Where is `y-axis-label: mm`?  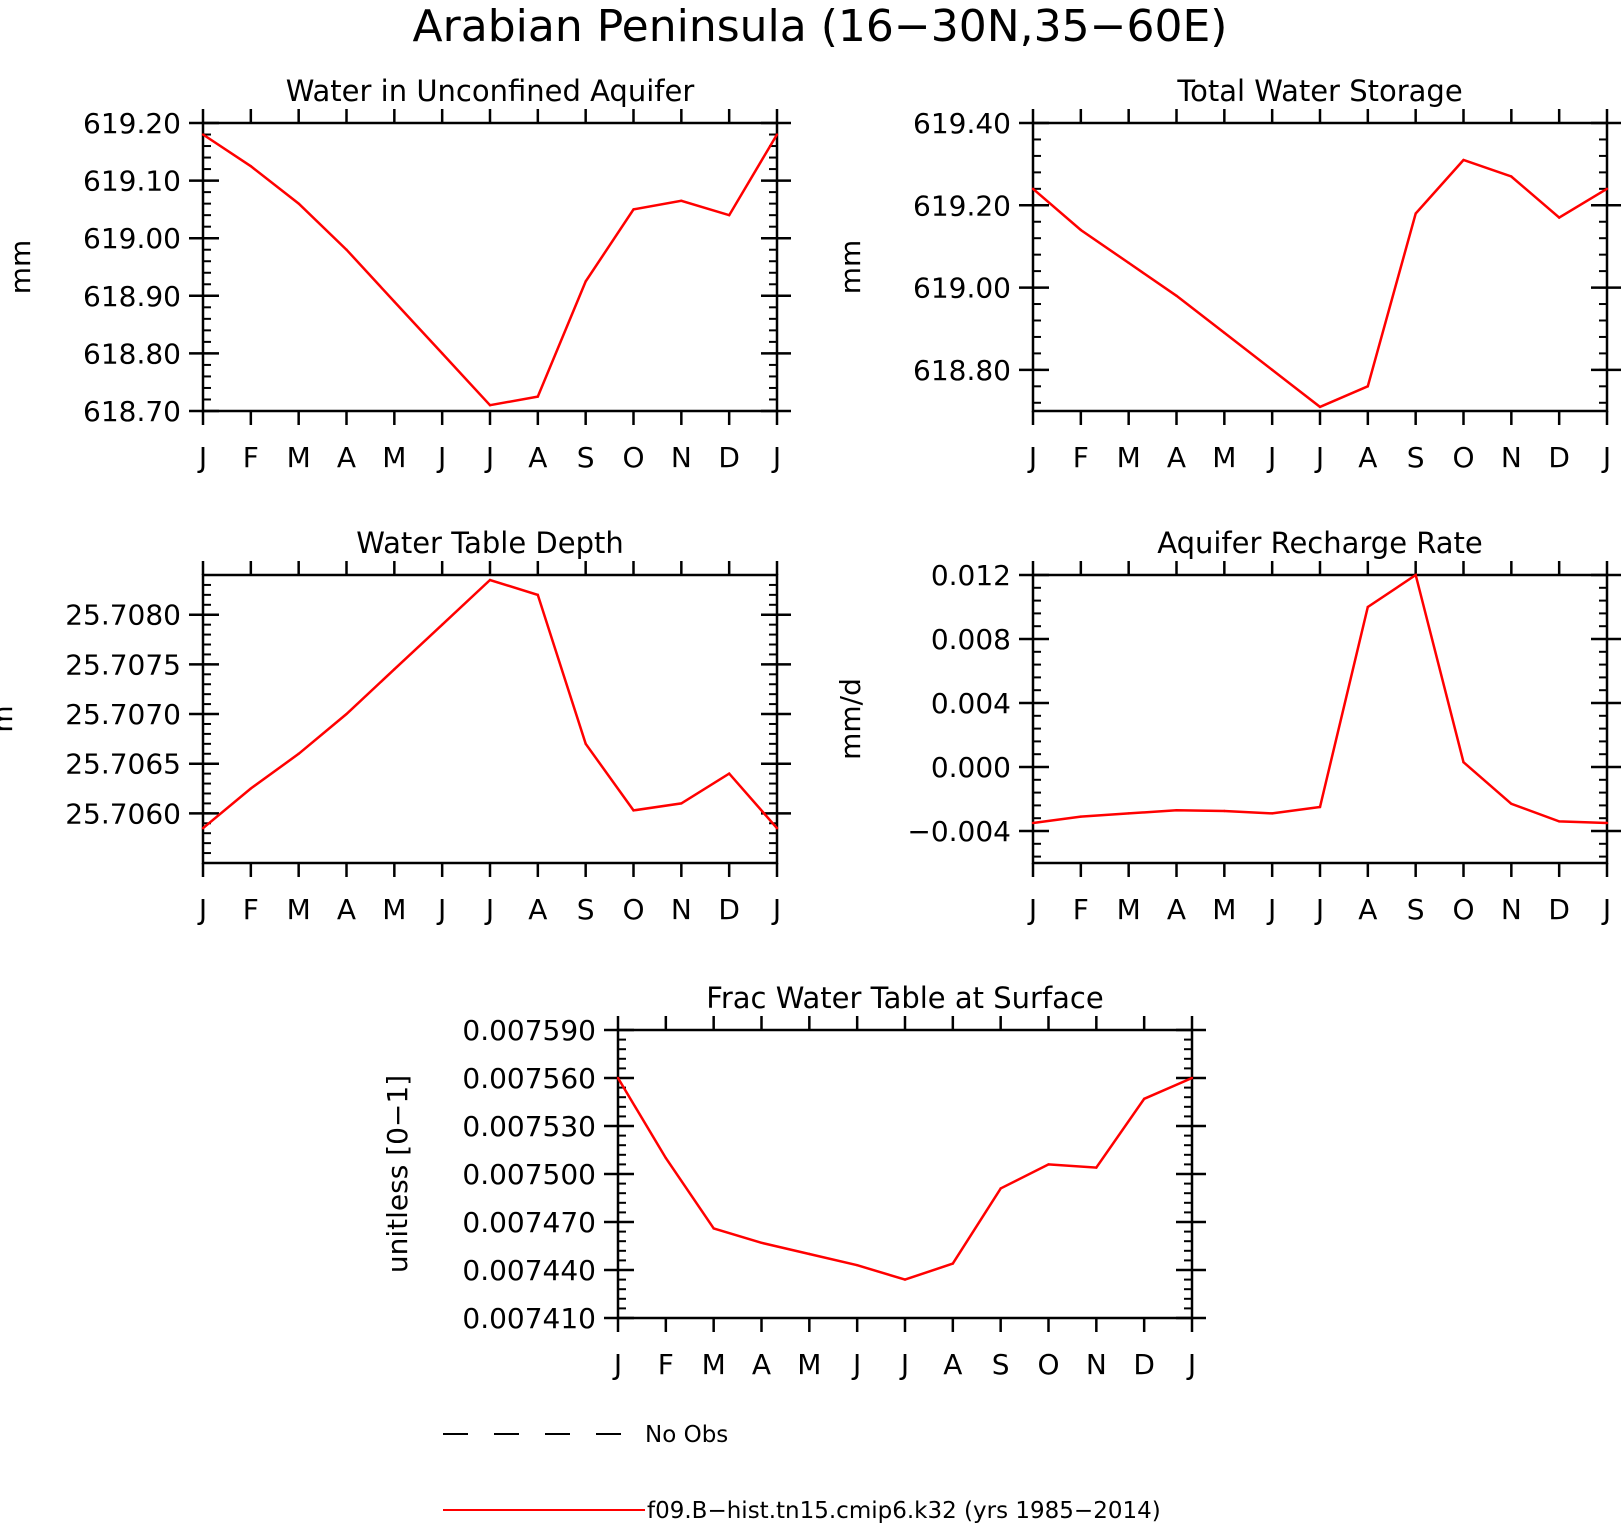 y-axis-label: mm is located at coordinates (850, 267).